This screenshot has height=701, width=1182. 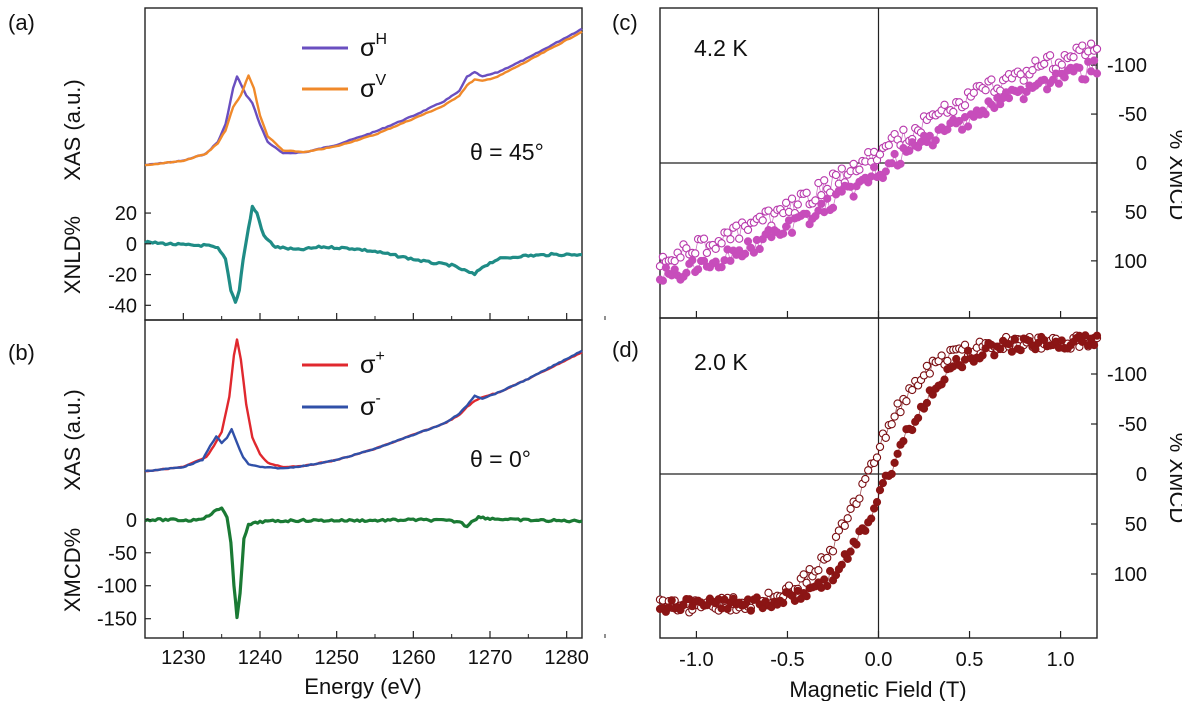 What do you see at coordinates (1127, 66) in the screenshot?
I see `panel-c-ytick-label: -100` at bounding box center [1127, 66].